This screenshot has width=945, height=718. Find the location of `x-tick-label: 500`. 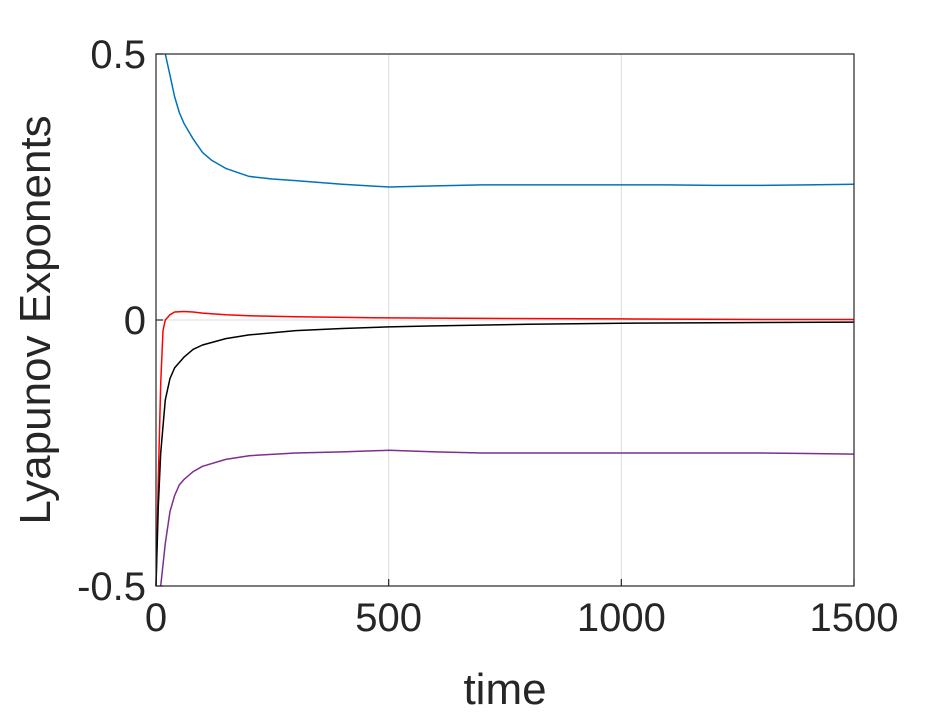

x-tick-label: 500 is located at coordinates (388, 618).